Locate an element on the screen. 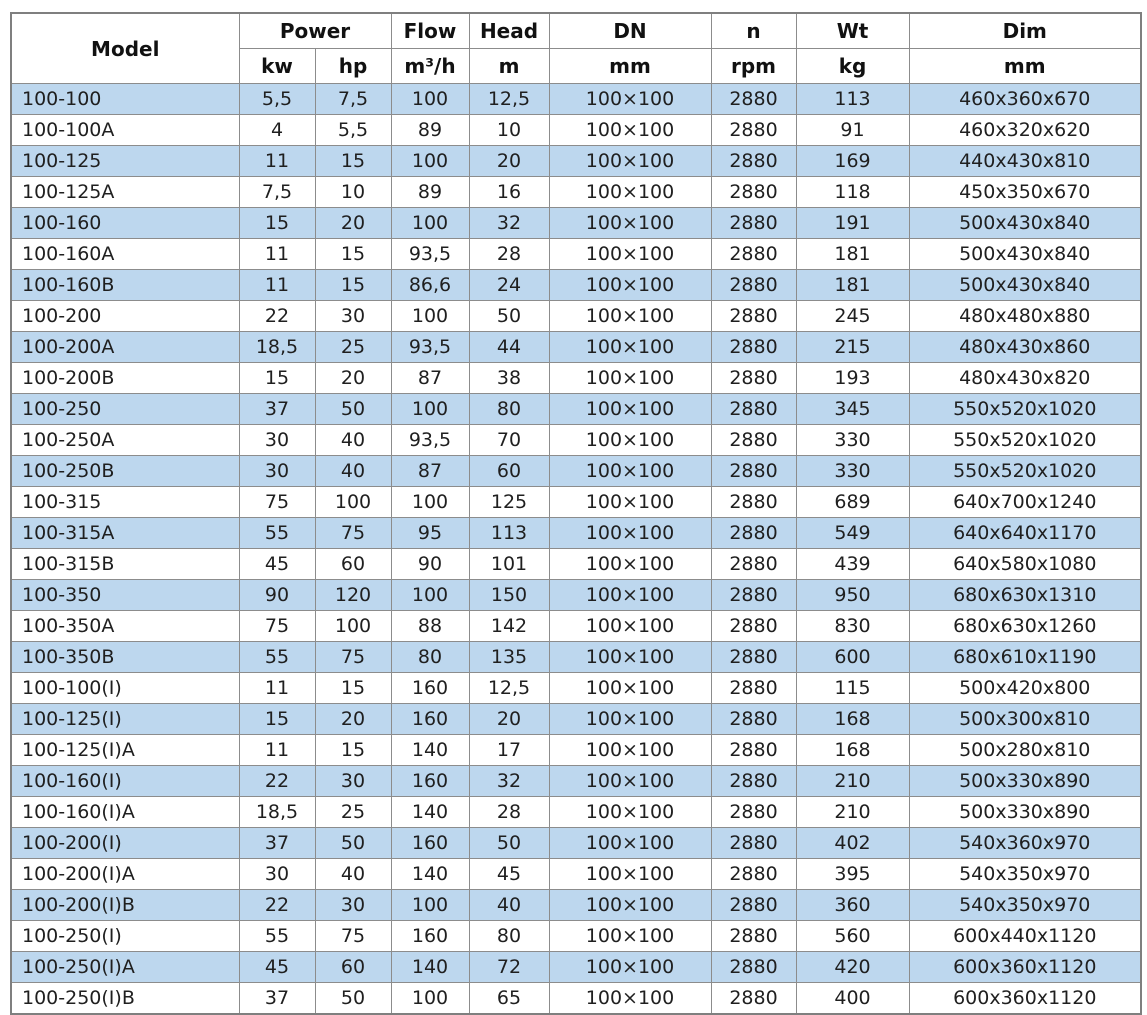 This screenshot has height=1015, width=1147. wt-cell: 91 is located at coordinates (852, 130).